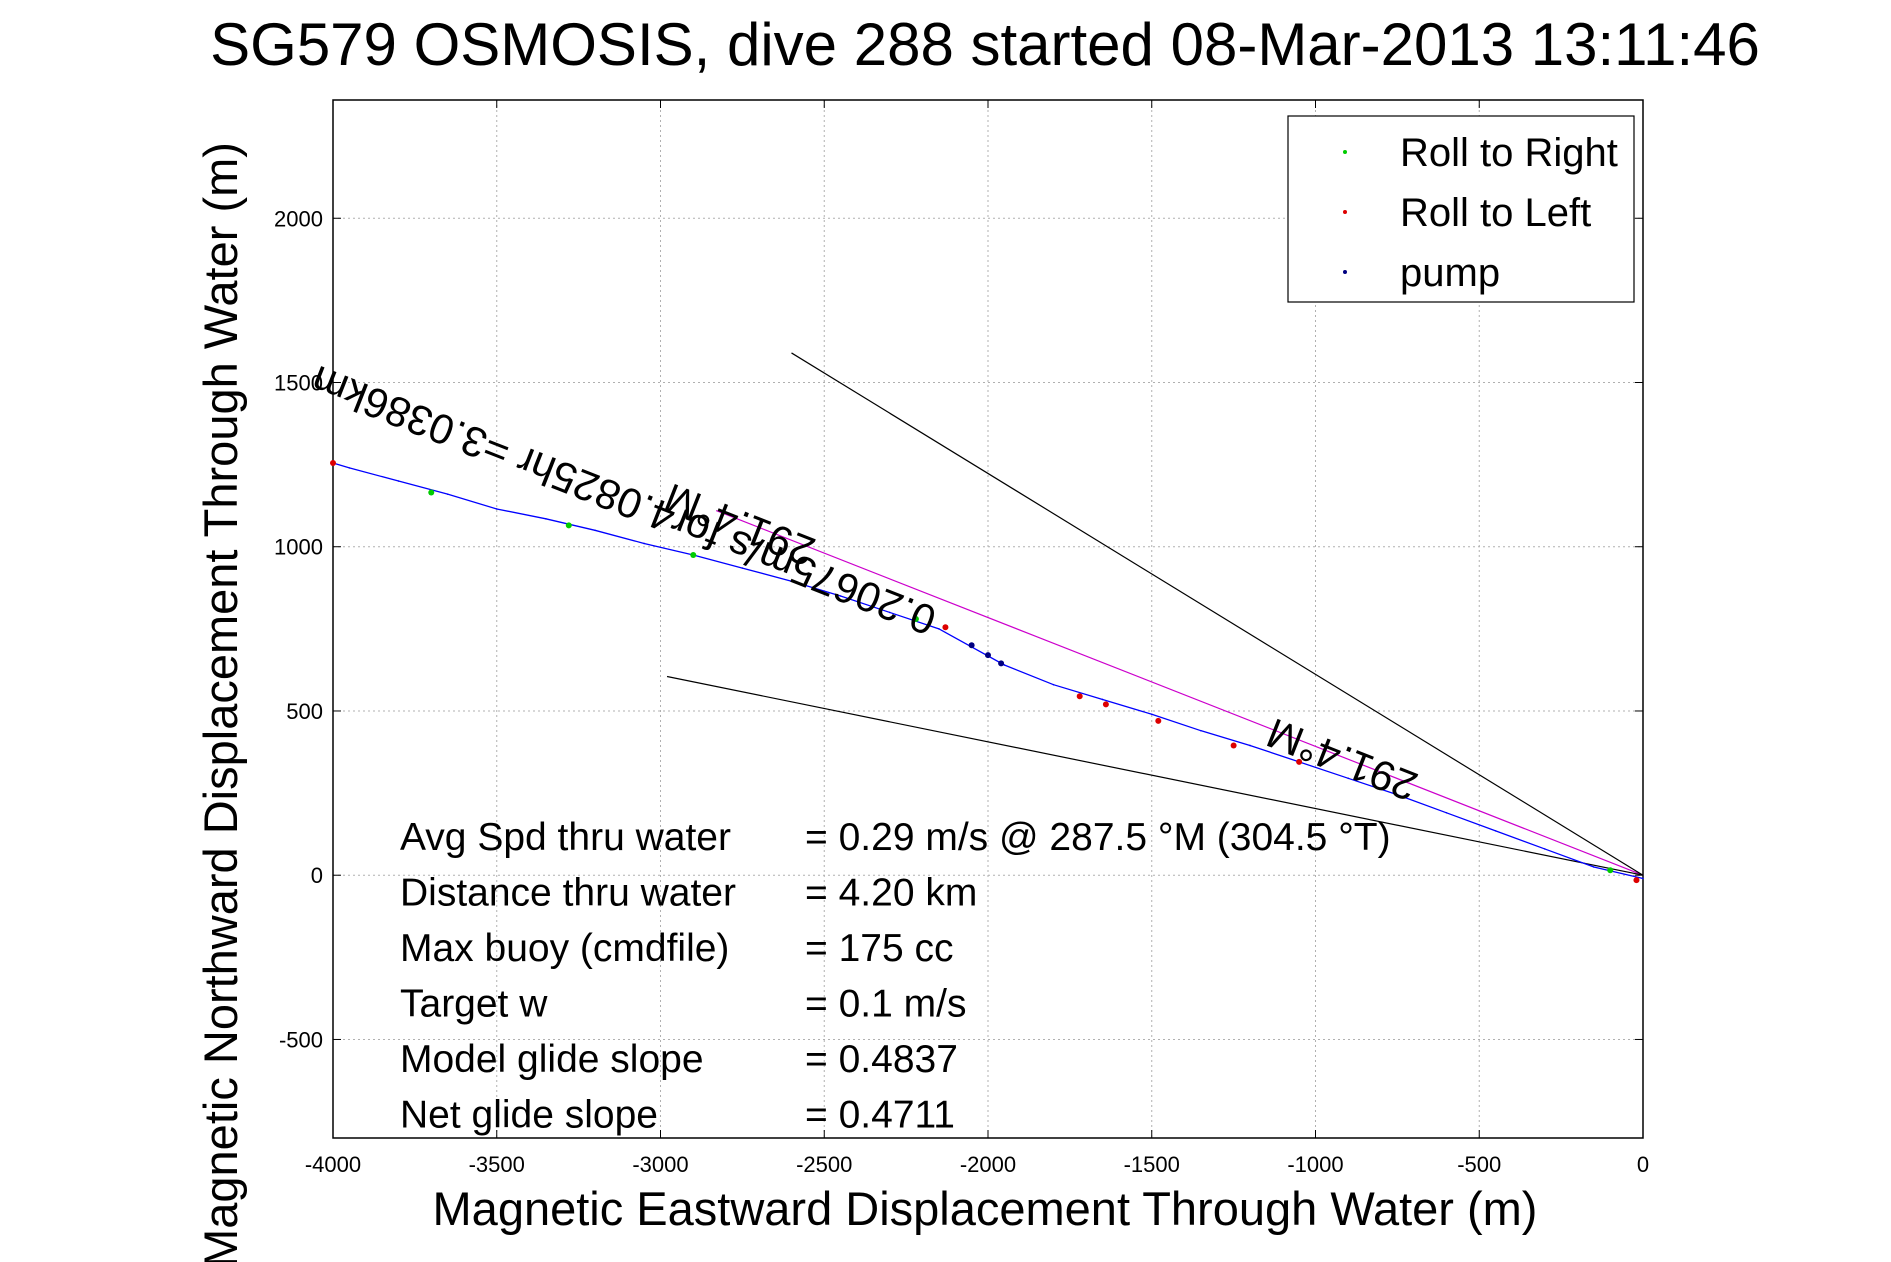 The image size is (1891, 1262). I want to click on info-value: = 0.1 m/s, so click(885, 1004).